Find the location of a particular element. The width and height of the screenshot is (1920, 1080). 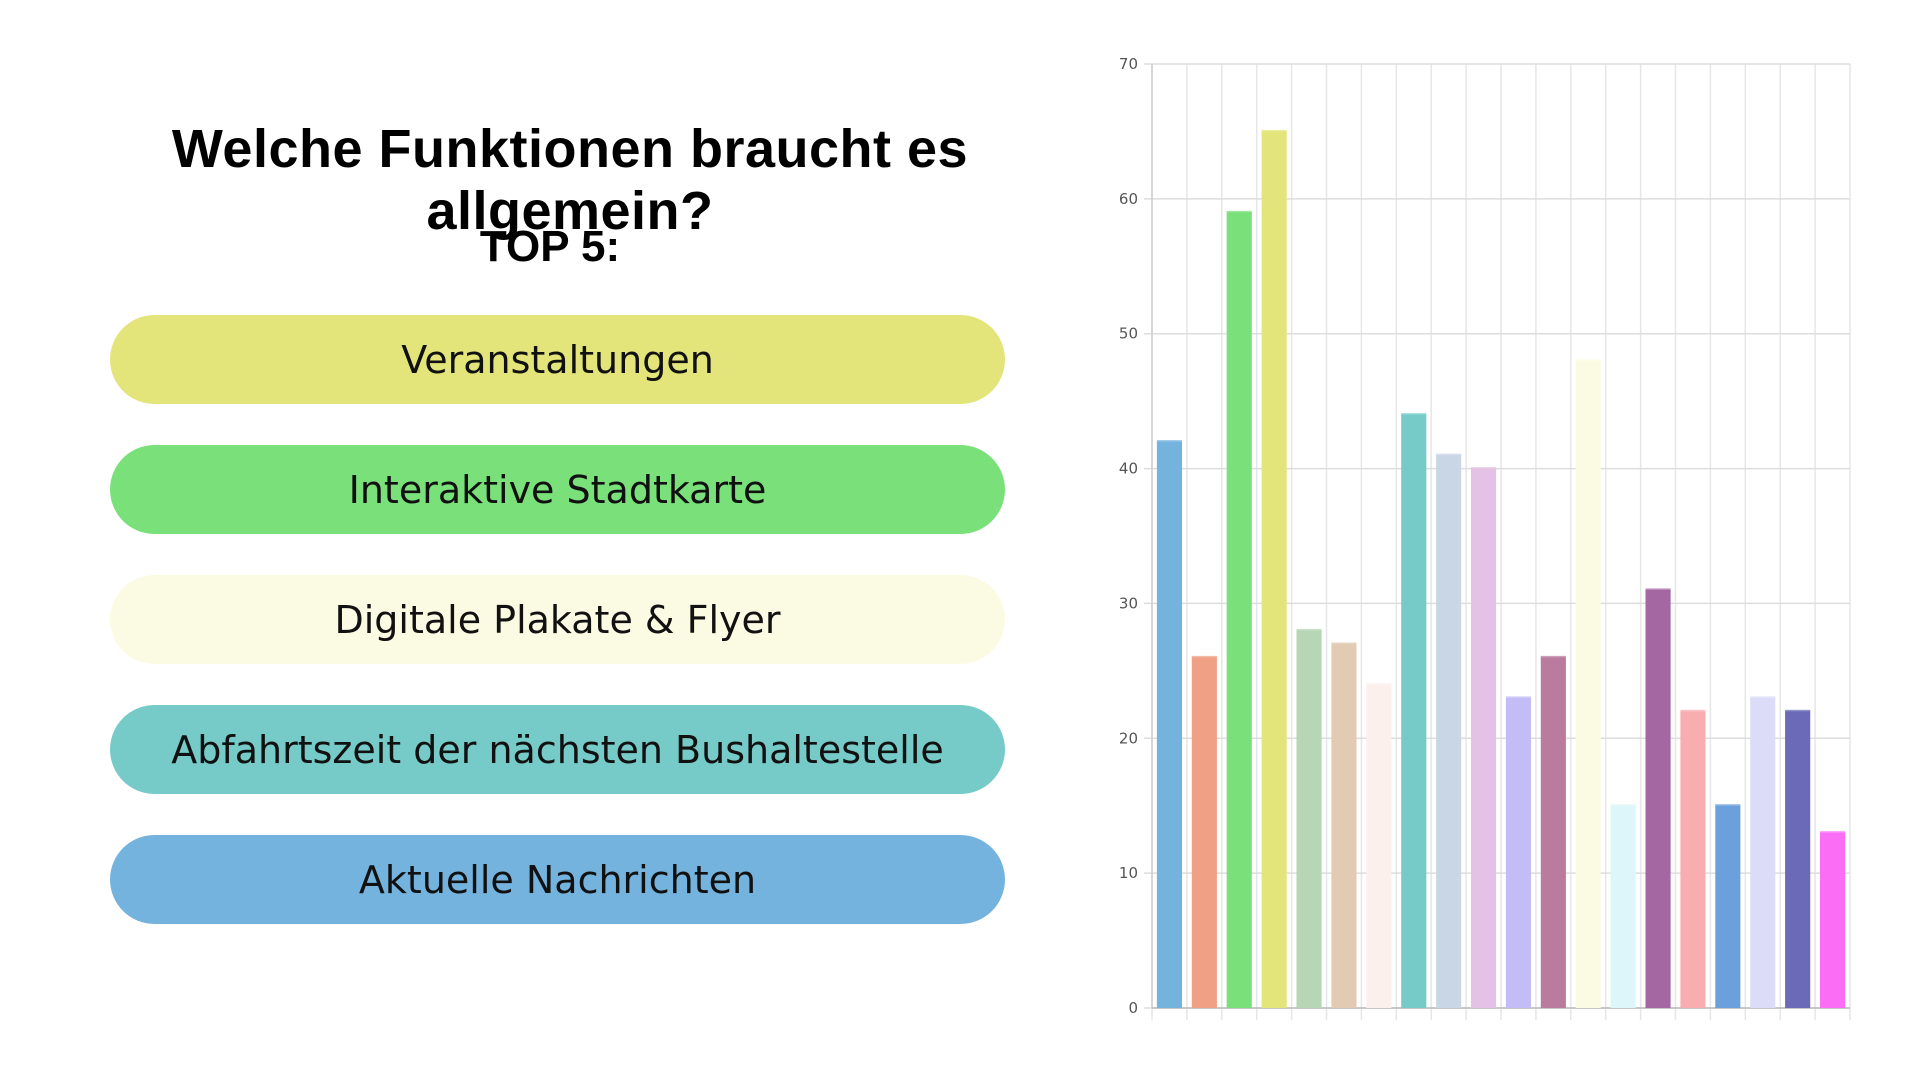

top-item-plakate: Digitale Plakate & Flyer is located at coordinates (557, 619).